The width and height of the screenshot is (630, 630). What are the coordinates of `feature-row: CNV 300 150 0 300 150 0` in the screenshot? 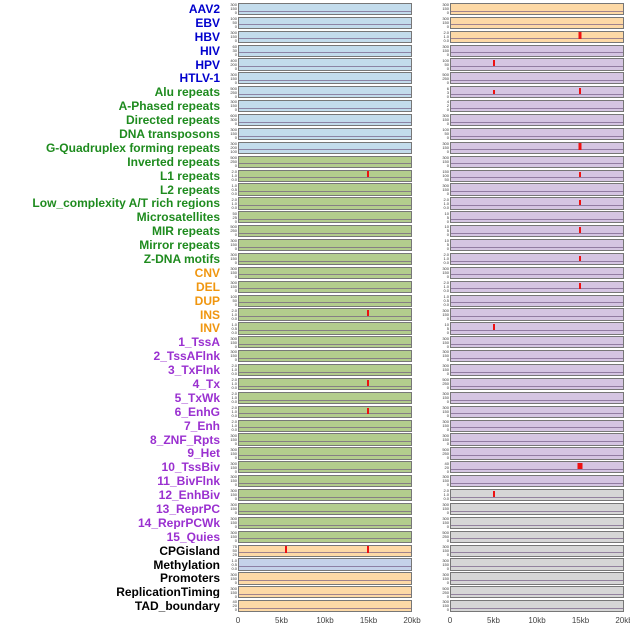 It's located at (315, 273).